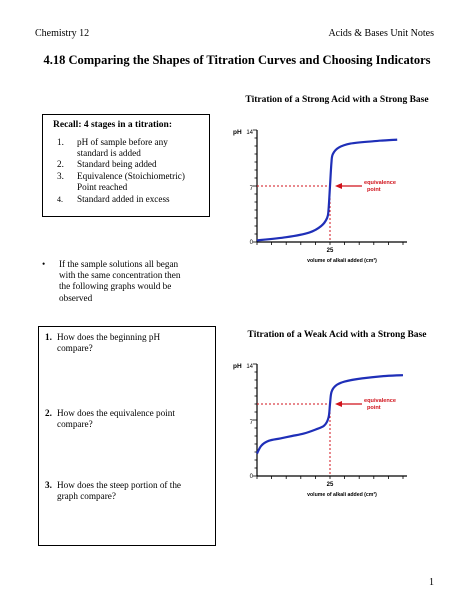 This screenshot has height=613, width=474. I want to click on chart2-xlabel: volume of alkali added (cm³), so click(342, 495).